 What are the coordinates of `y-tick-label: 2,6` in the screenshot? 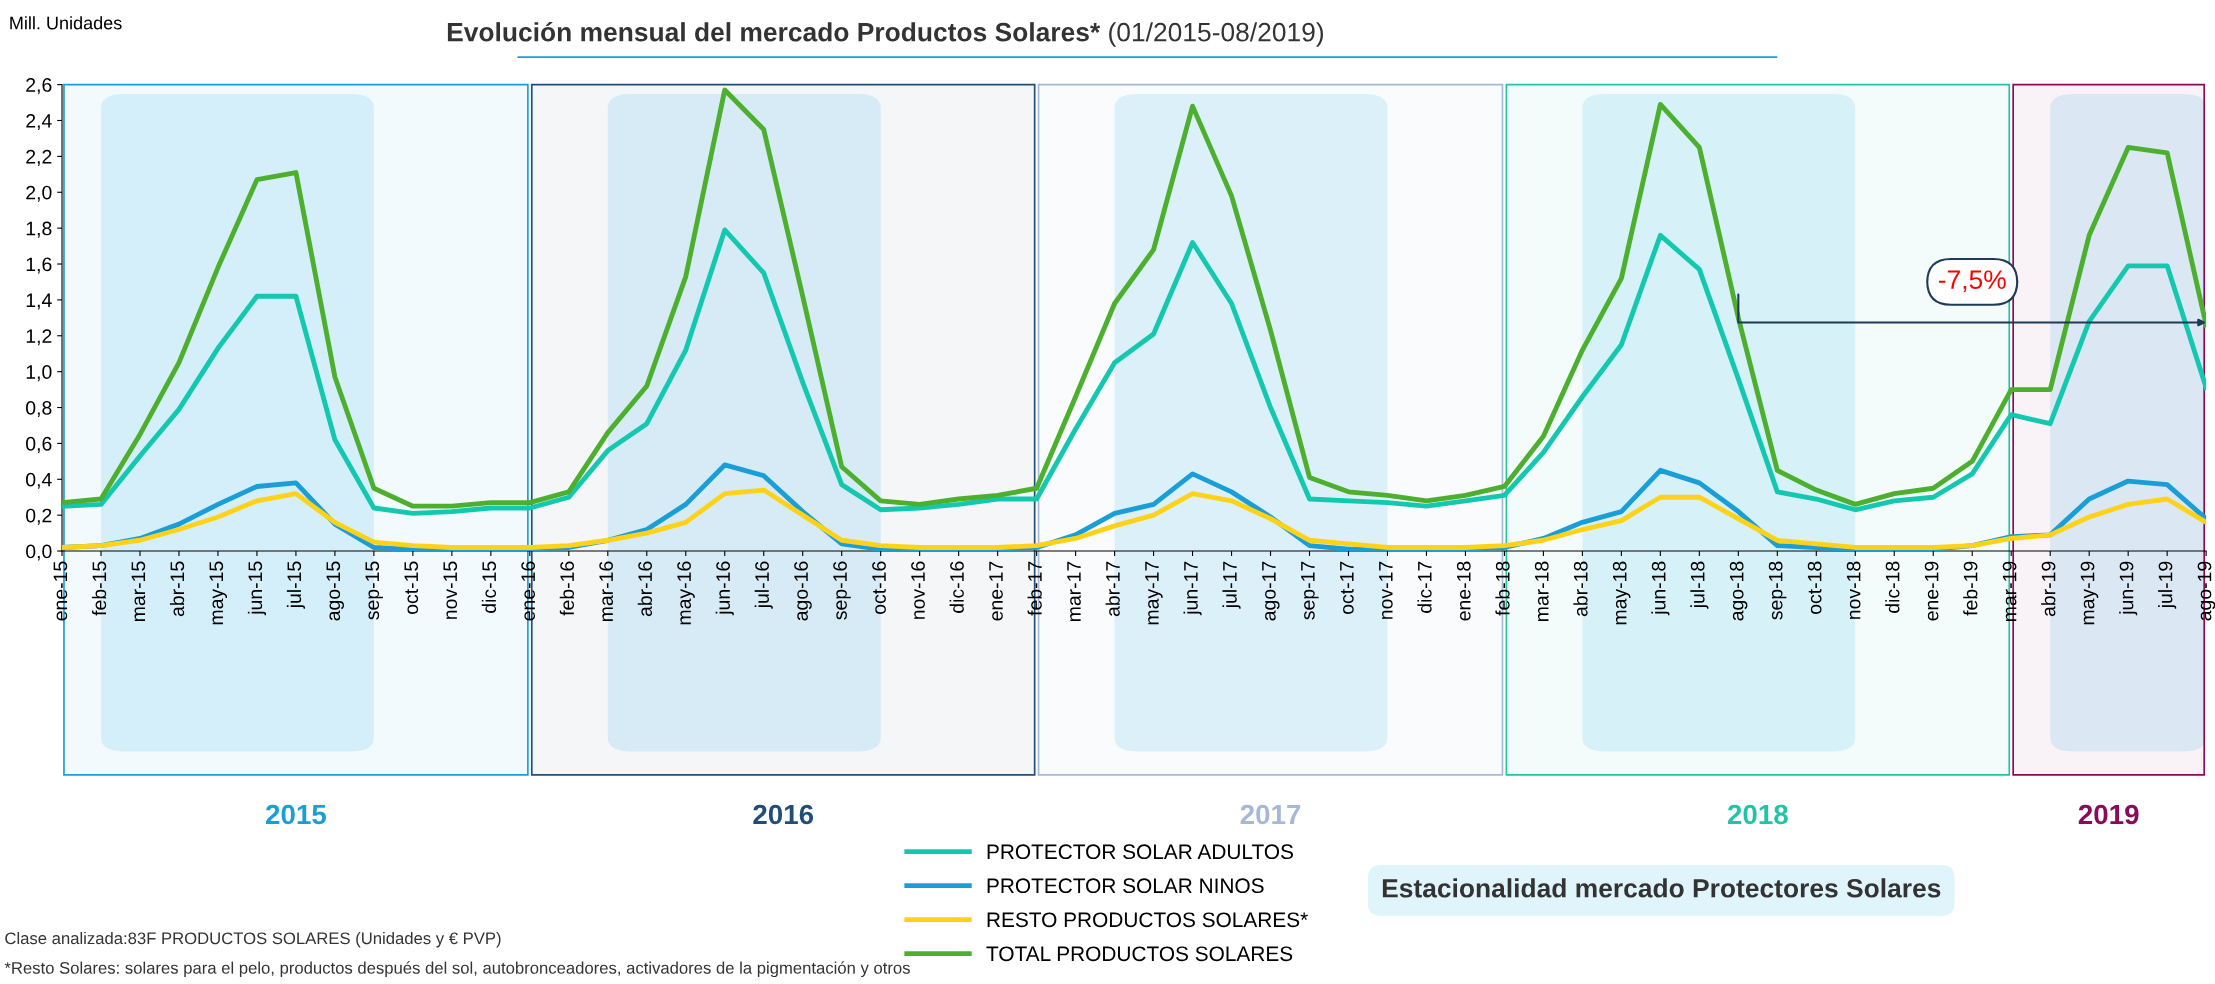 It's located at (39, 86).